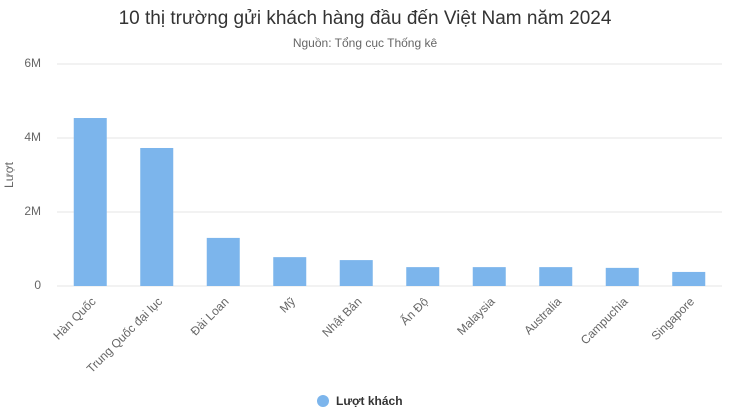 Image resolution: width=730 pixels, height=416 pixels. Describe the element at coordinates (341, 316) in the screenshot. I see `x-tick-label: Nhật Bản` at that location.